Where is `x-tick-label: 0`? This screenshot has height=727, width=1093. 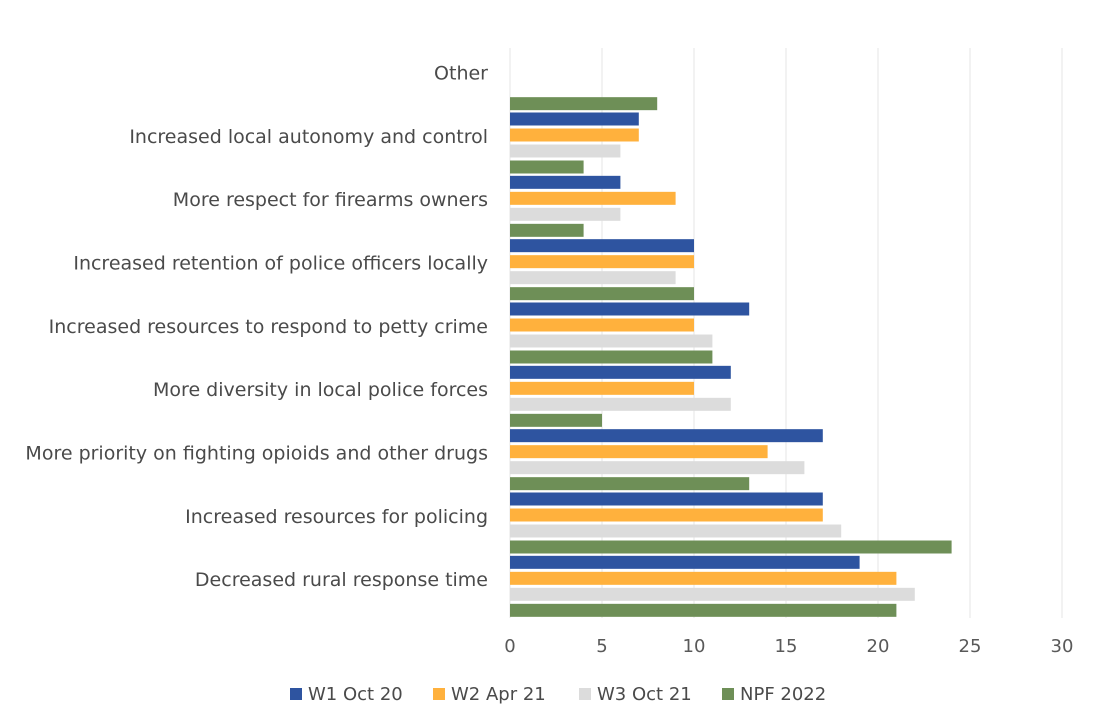
x-tick-label: 0 is located at coordinates (509, 646).